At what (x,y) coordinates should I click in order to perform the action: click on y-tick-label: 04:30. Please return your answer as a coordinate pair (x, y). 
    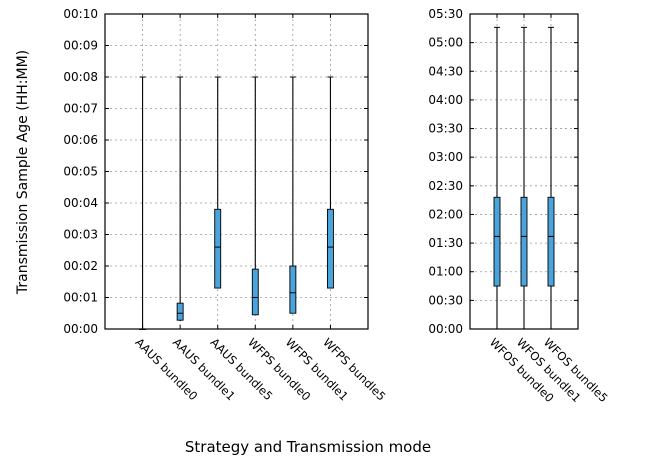
    Looking at the image, I should click on (445, 71).